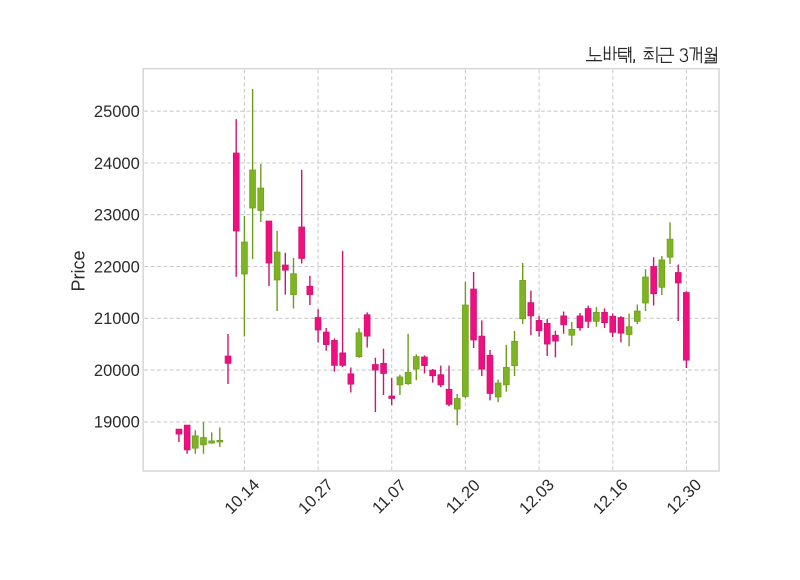 Image resolution: width=800 pixels, height=580 pixels. What do you see at coordinates (117, 319) in the screenshot?
I see `svg-text: 21000` at bounding box center [117, 319].